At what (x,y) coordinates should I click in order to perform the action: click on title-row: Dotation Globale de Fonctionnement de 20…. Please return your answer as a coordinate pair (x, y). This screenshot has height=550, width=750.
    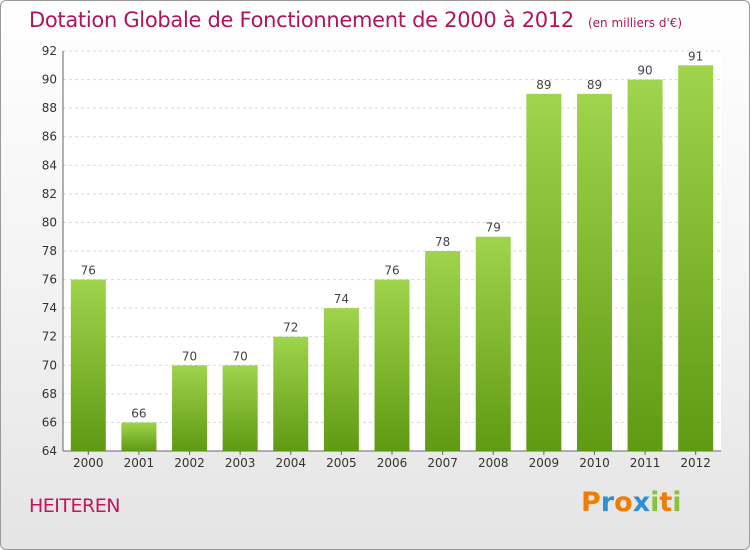
    Looking at the image, I should click on (355, 20).